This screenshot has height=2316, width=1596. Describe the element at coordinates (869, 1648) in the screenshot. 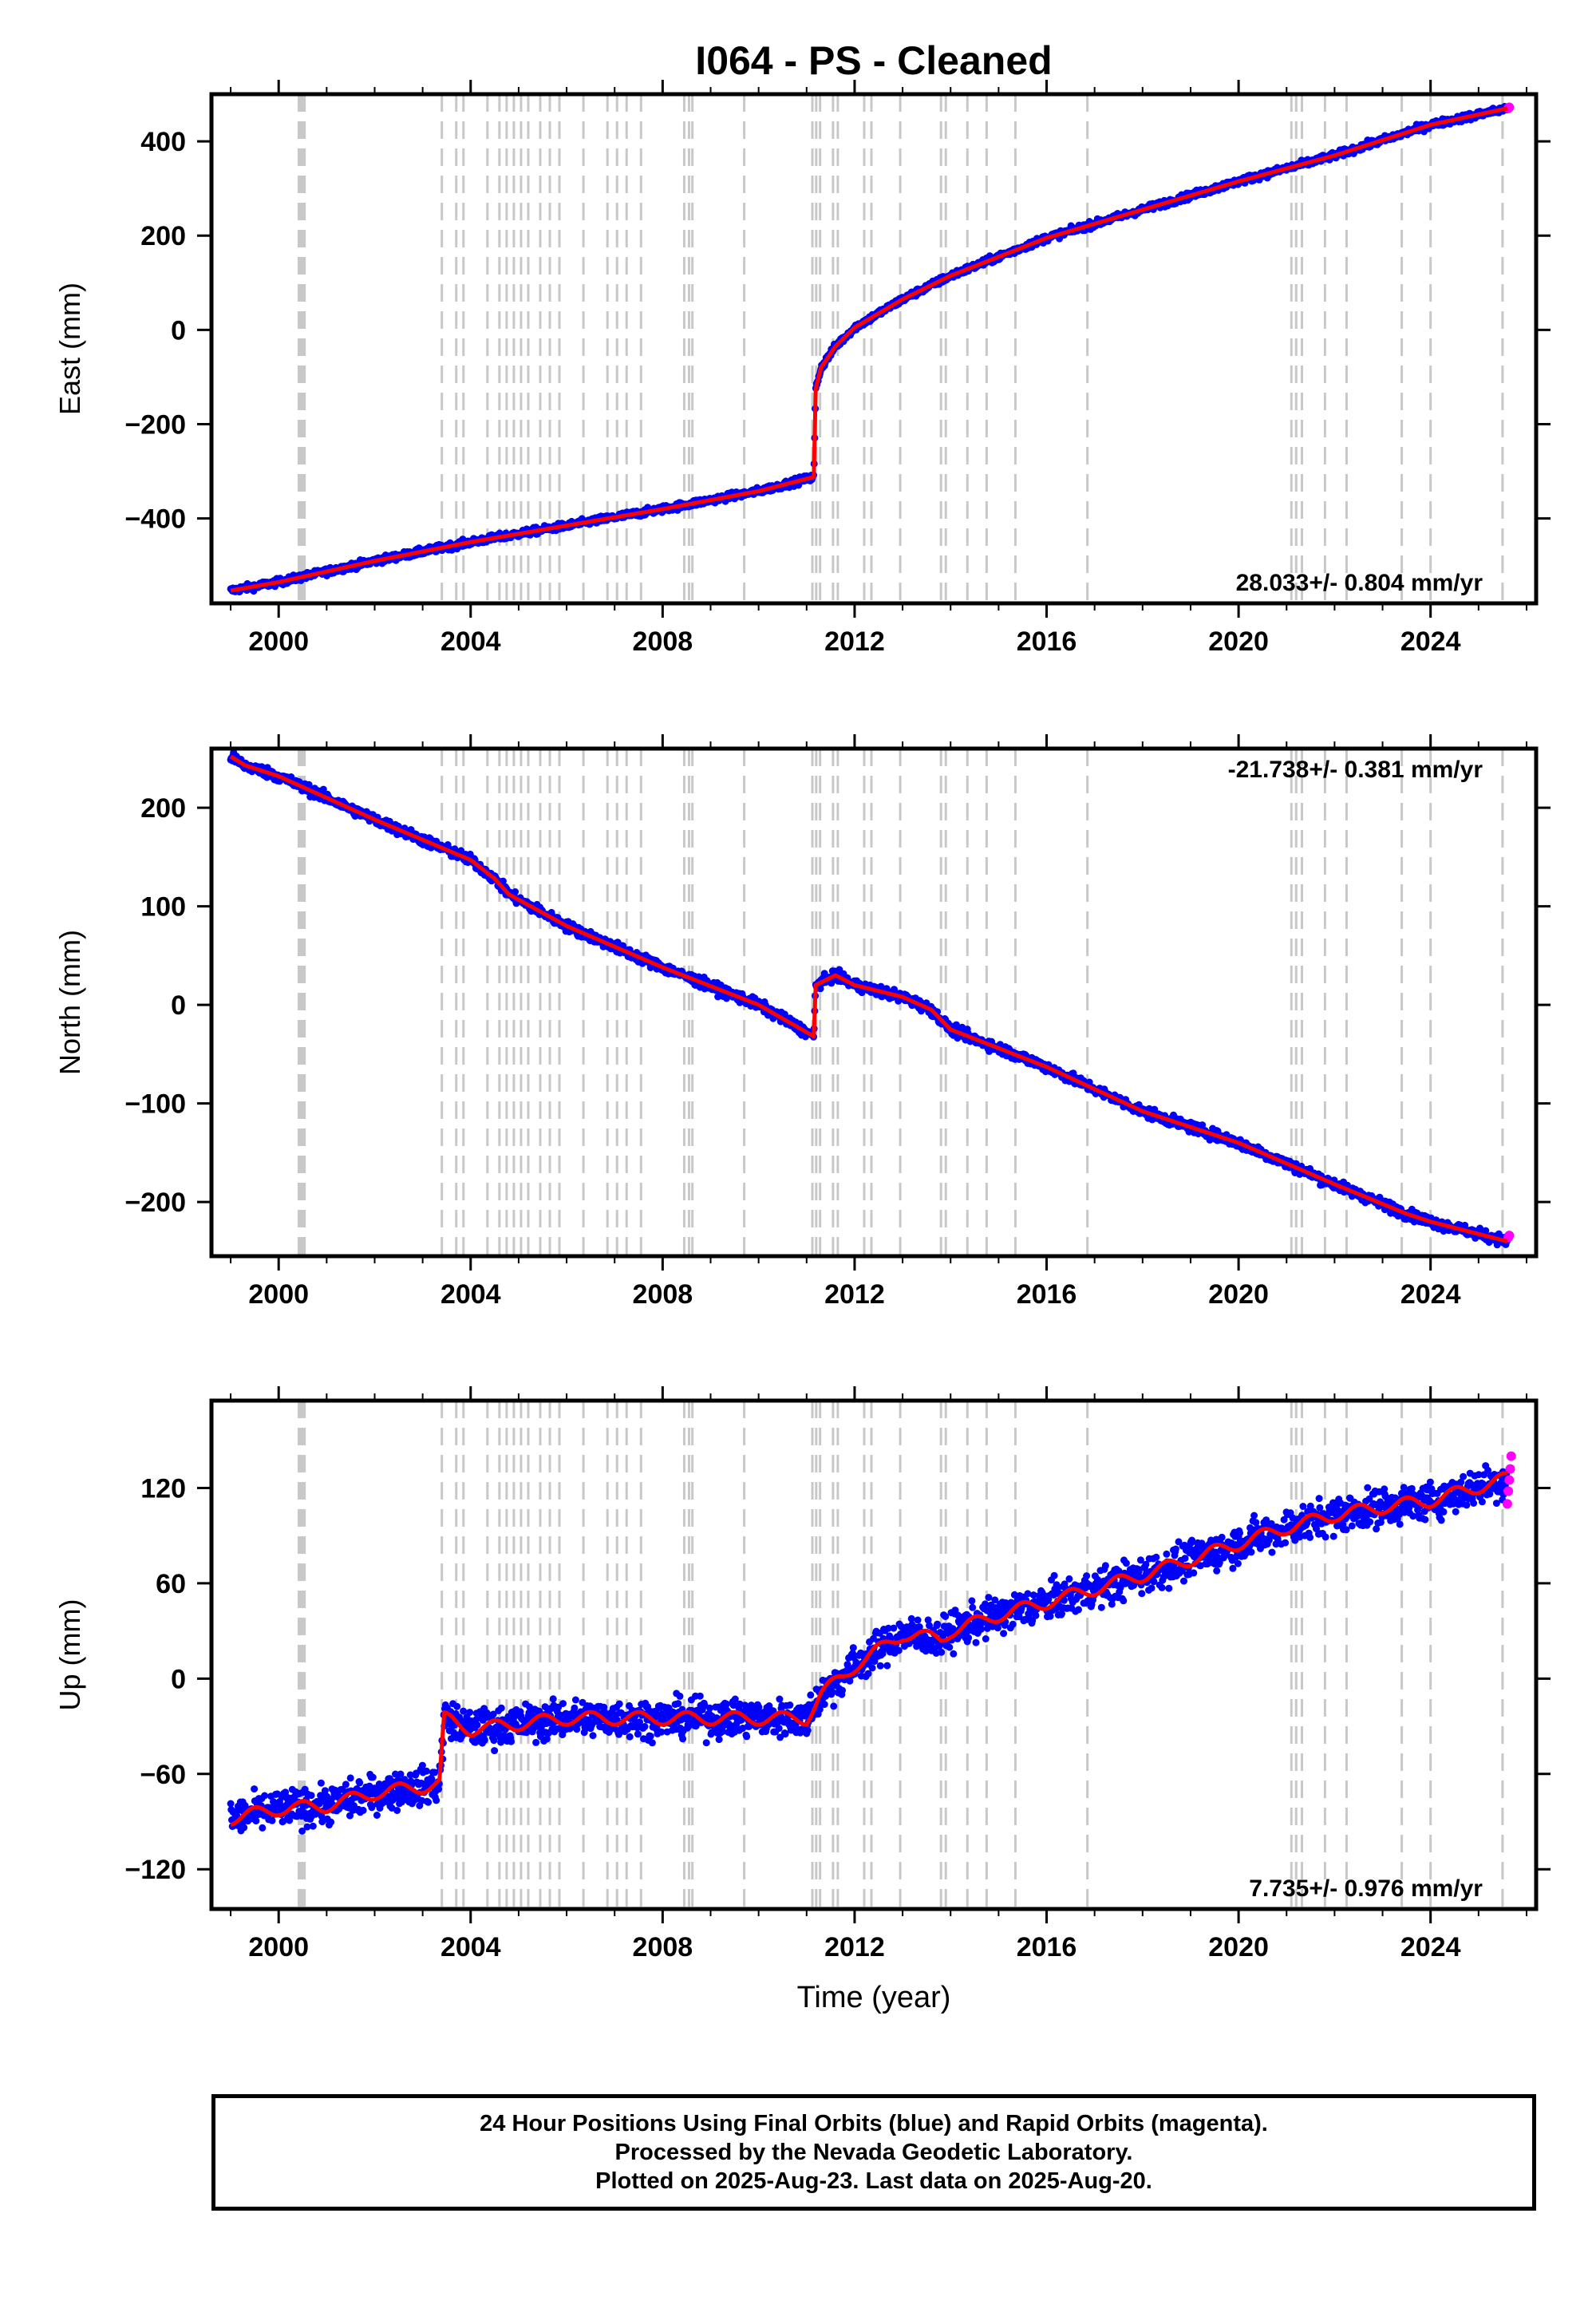

I see `final-orbit-points` at that location.